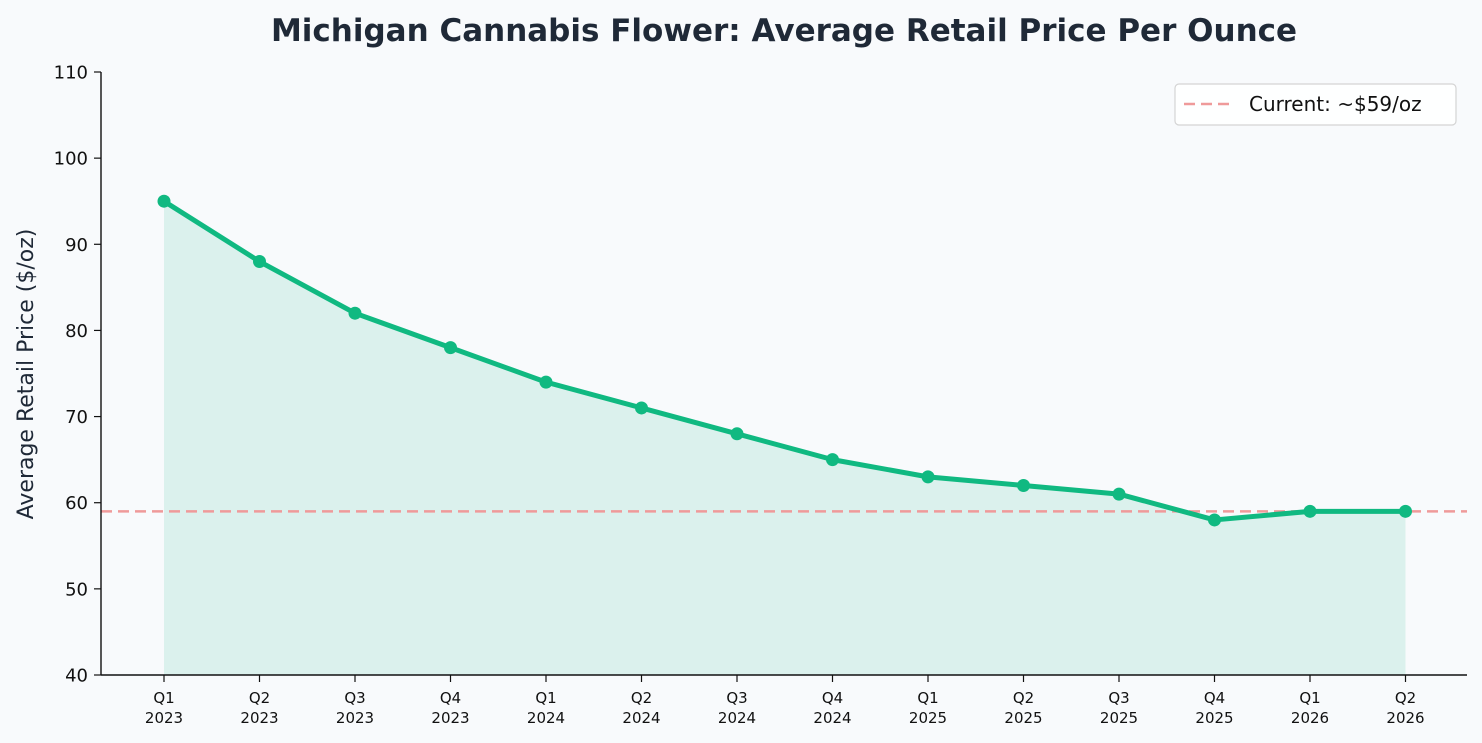 This screenshot has height=743, width=1482. Describe the element at coordinates (1335, 104) in the screenshot. I see `legend-entry-label: Current: ~$59/oz` at that location.